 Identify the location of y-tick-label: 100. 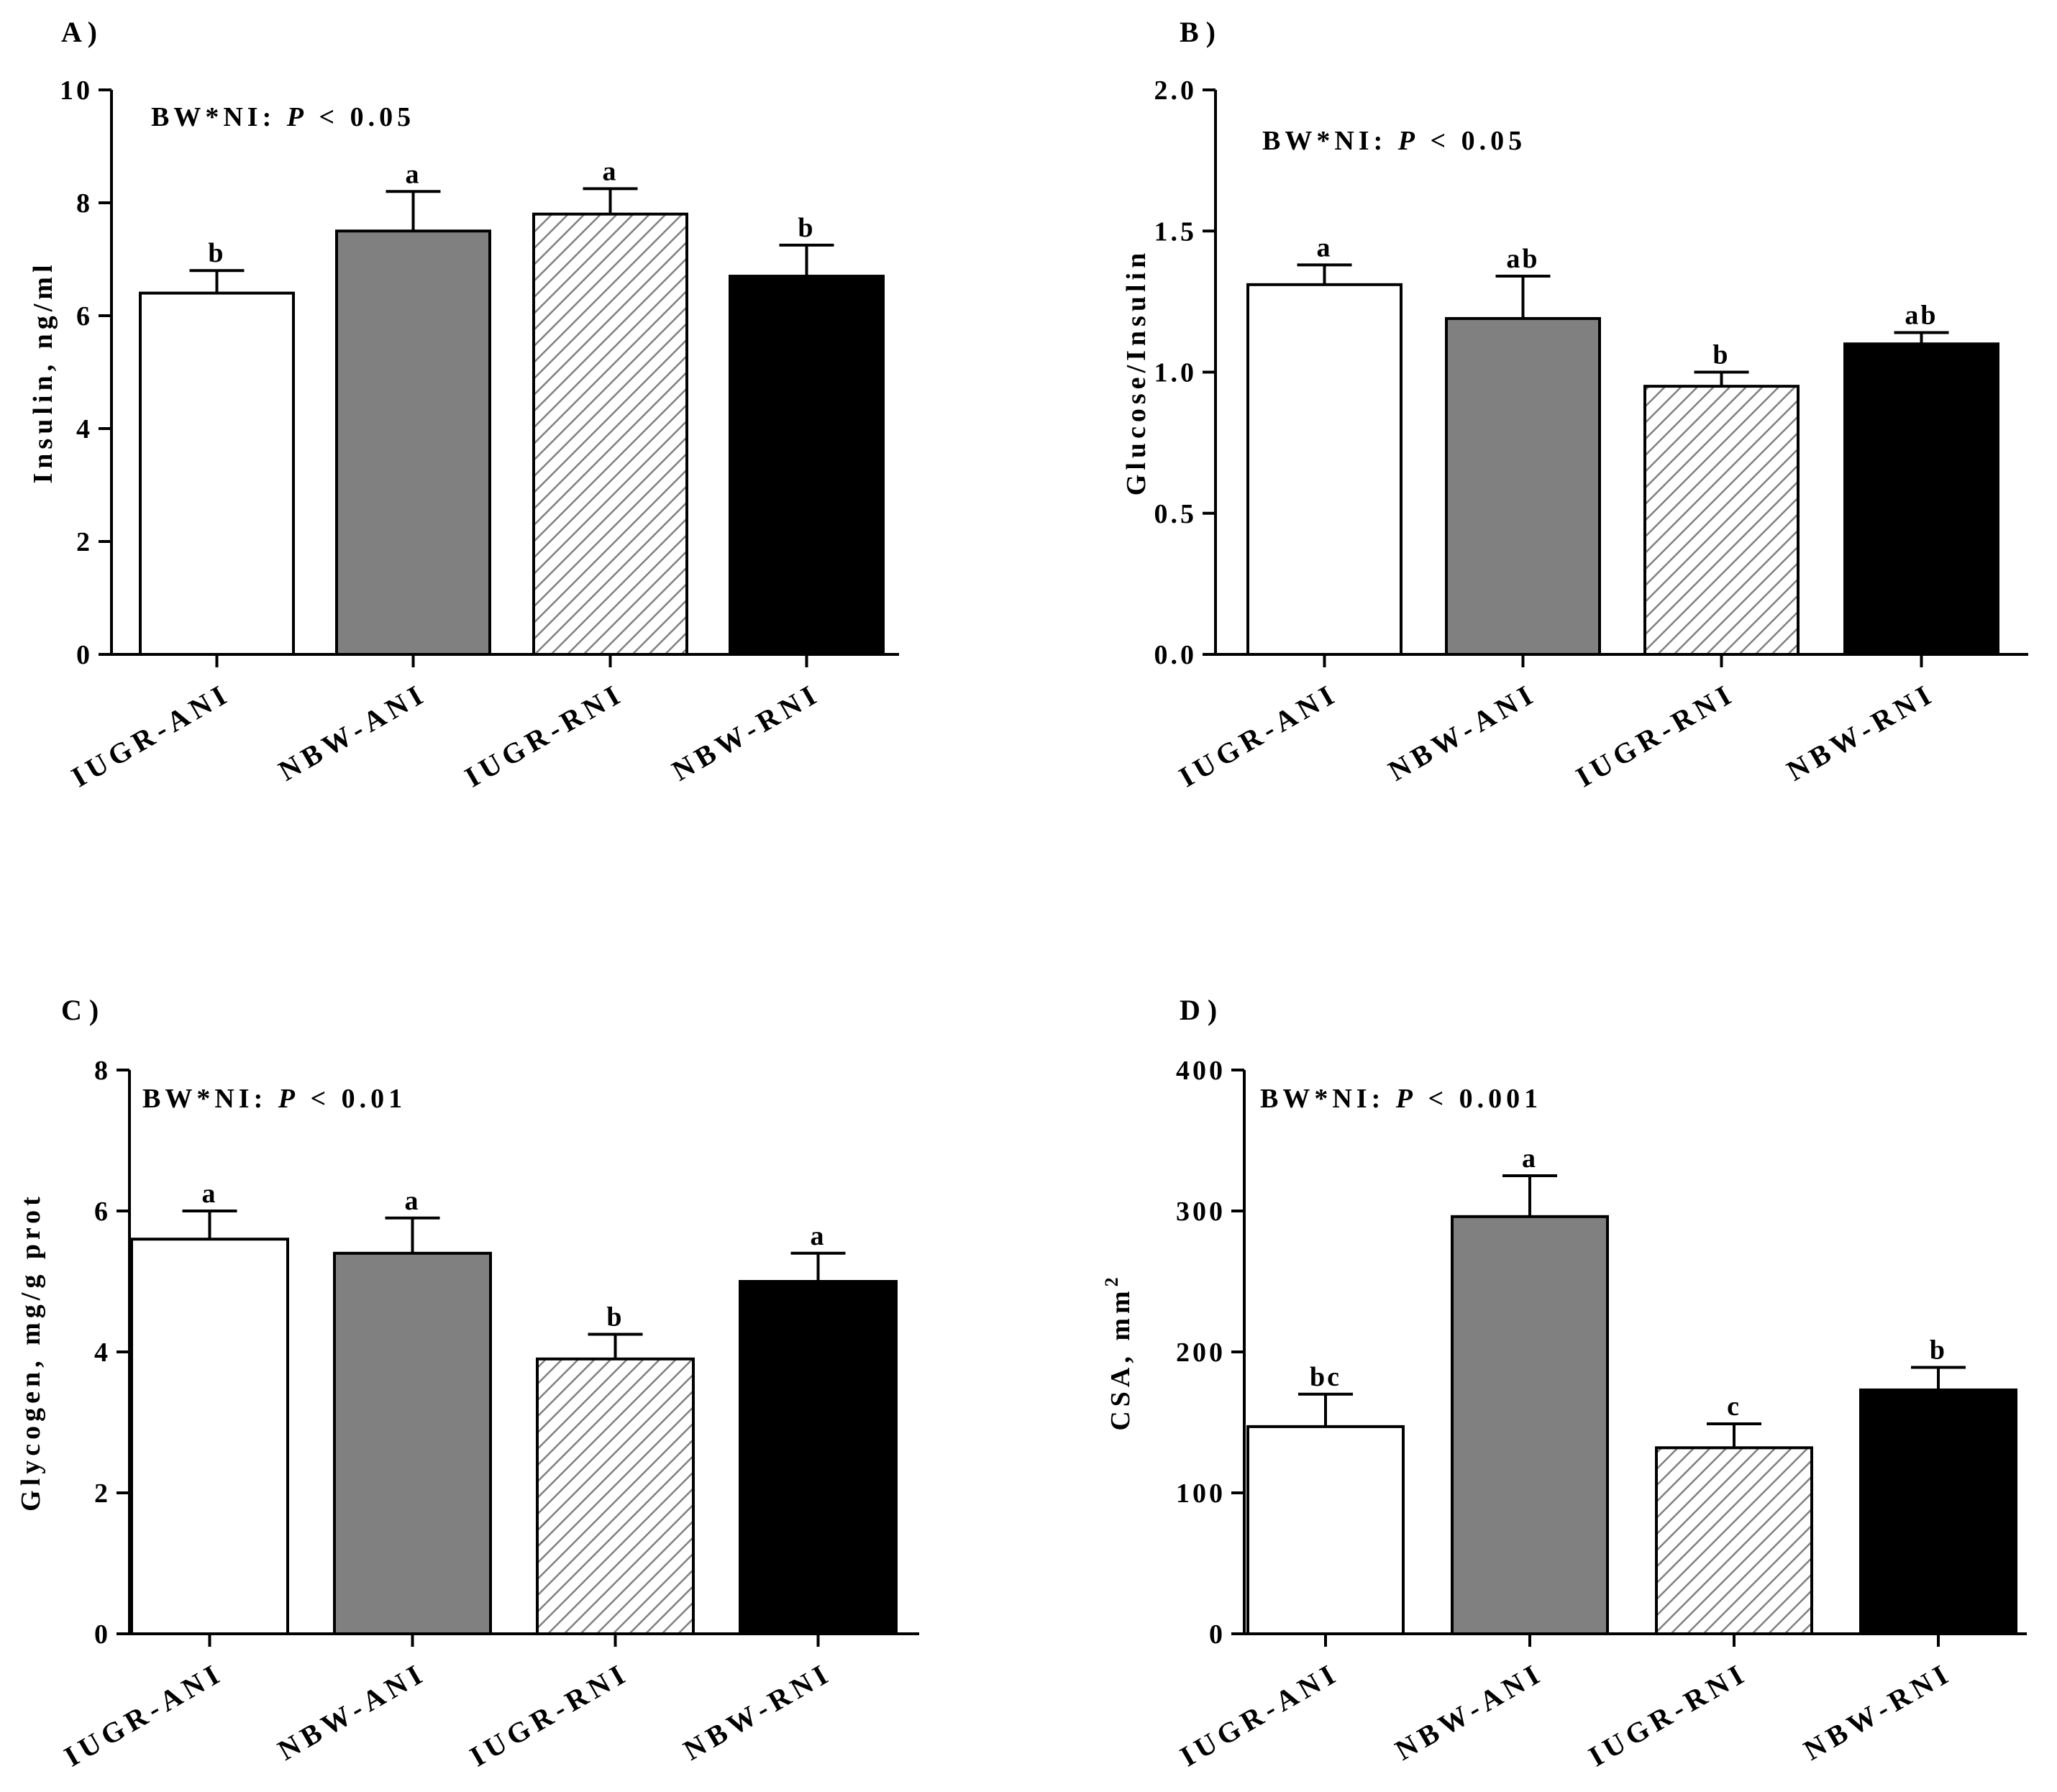
(1201, 1493).